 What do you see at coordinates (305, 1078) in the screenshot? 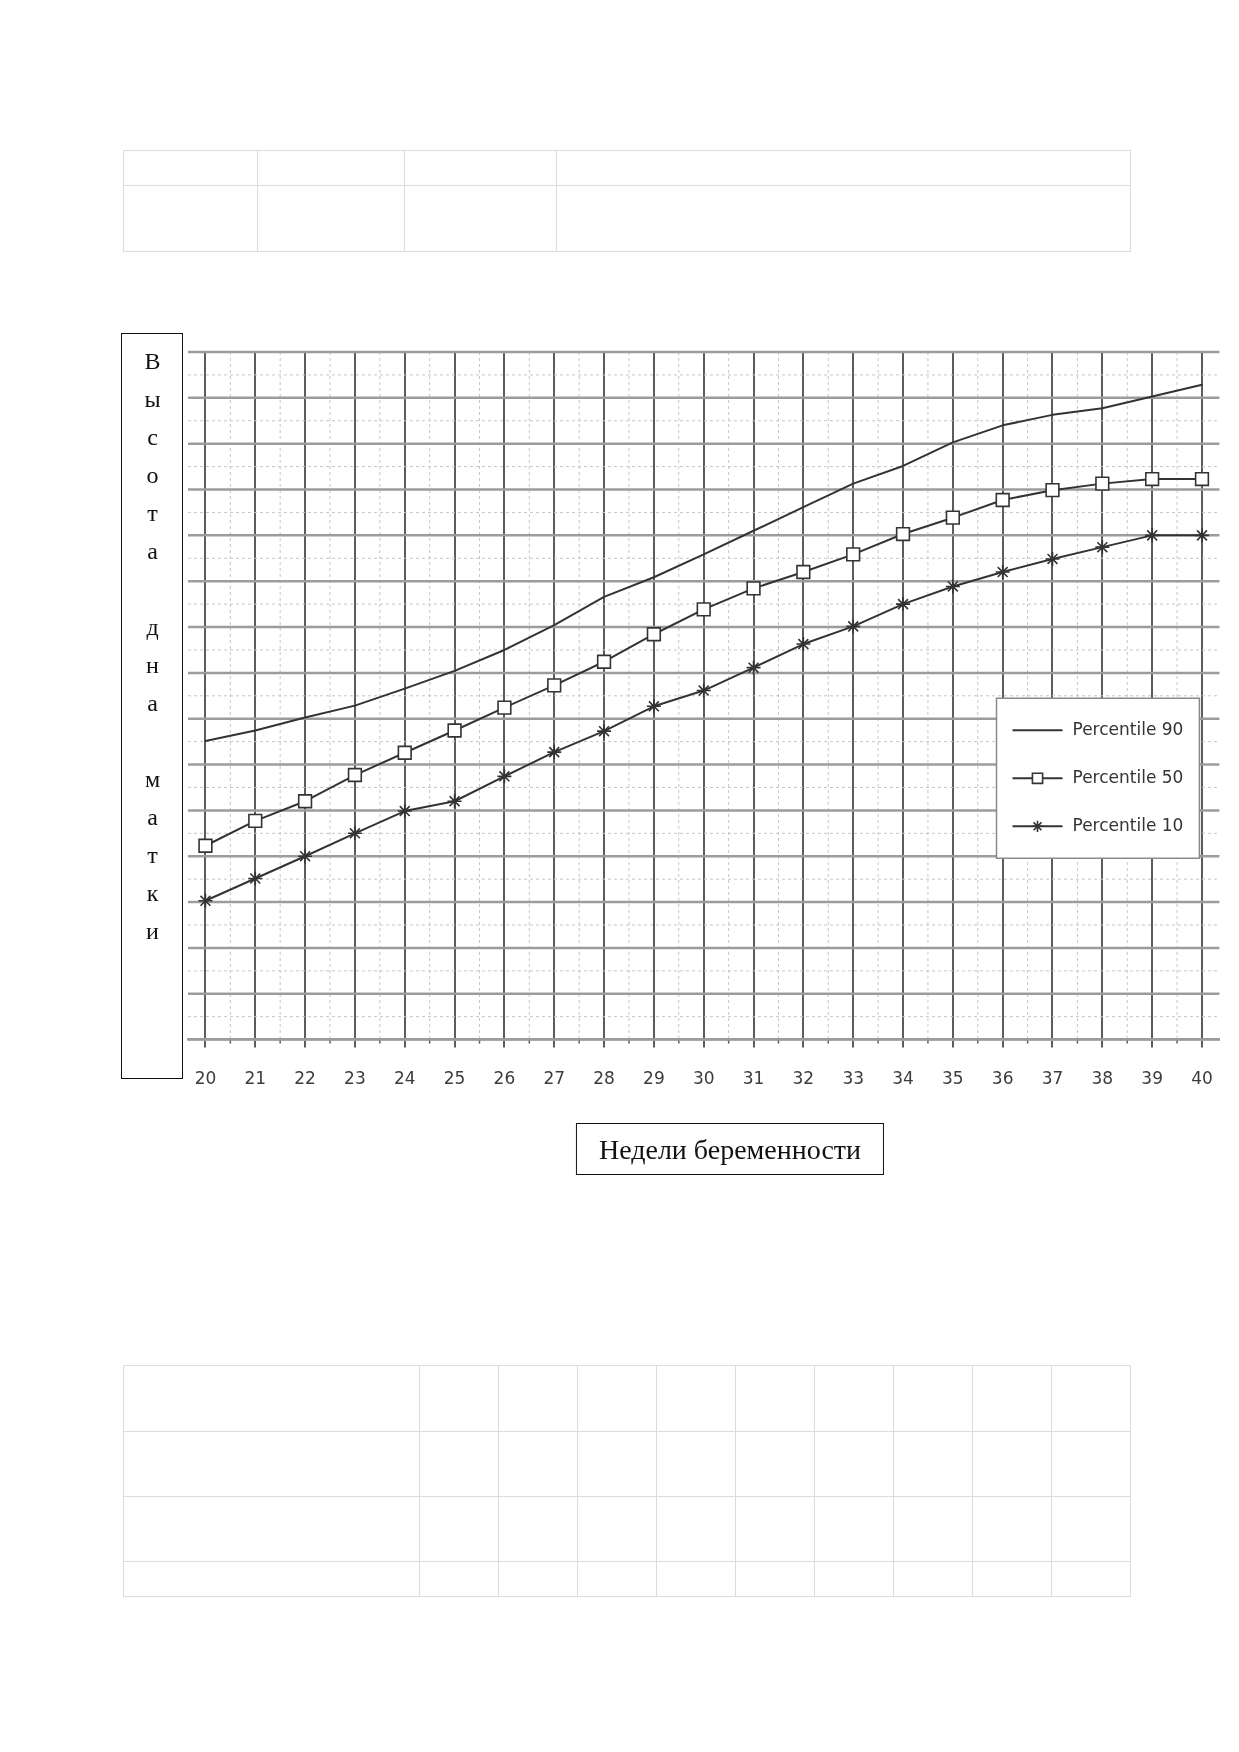
I see `x-tick-label: 22` at bounding box center [305, 1078].